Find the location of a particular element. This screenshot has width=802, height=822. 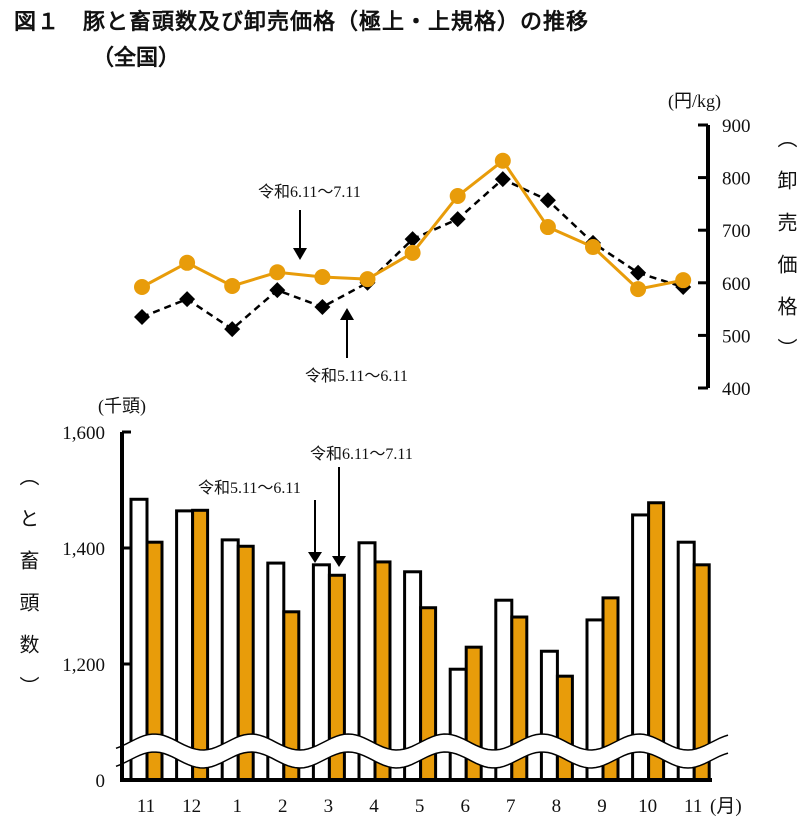

month-label: 10 is located at coordinates (647, 806).